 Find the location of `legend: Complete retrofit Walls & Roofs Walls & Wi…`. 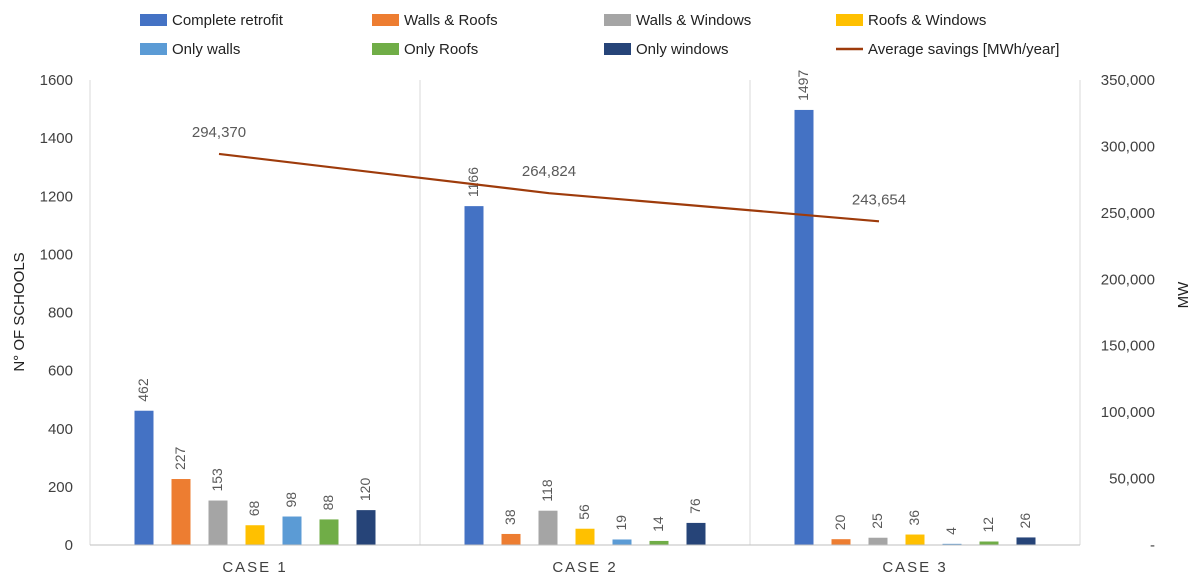

legend: Complete retrofit Walls & Roofs Walls & Wi… is located at coordinates (599, 35).